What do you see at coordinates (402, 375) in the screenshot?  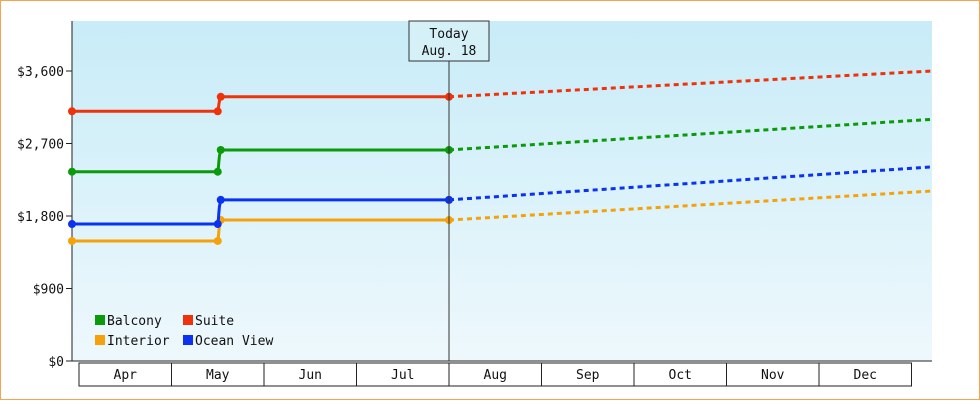 I see `x-tick-label: Jul` at bounding box center [402, 375].